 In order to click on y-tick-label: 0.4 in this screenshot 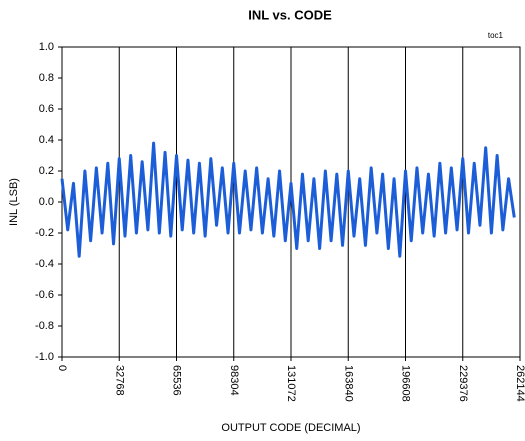, I will do `click(46, 140)`.